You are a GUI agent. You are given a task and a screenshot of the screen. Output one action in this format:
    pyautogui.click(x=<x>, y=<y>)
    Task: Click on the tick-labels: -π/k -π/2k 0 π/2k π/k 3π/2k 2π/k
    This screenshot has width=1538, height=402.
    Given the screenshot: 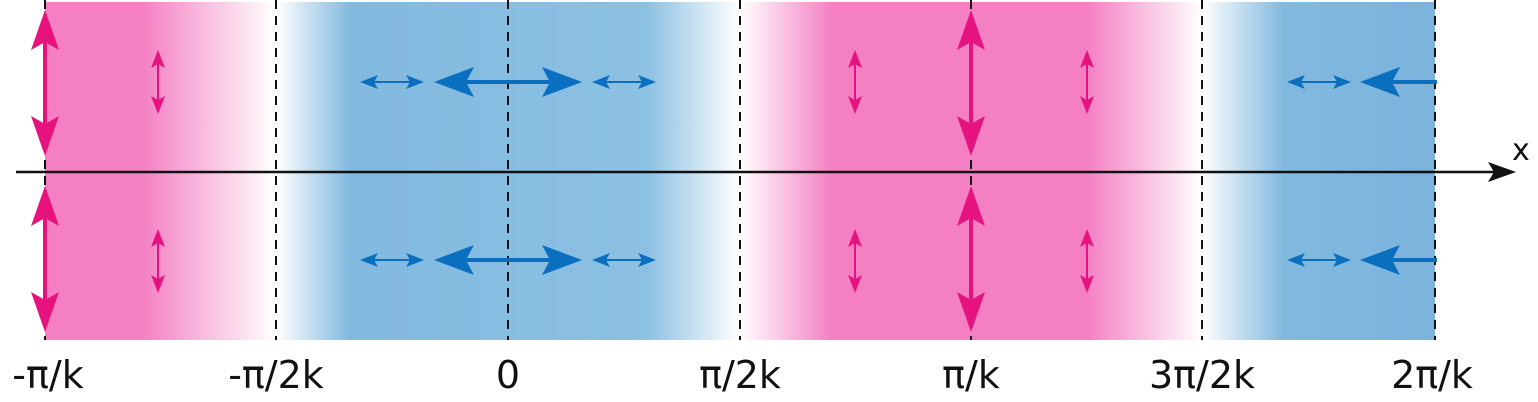 What is the action you would take?
    pyautogui.click(x=742, y=375)
    